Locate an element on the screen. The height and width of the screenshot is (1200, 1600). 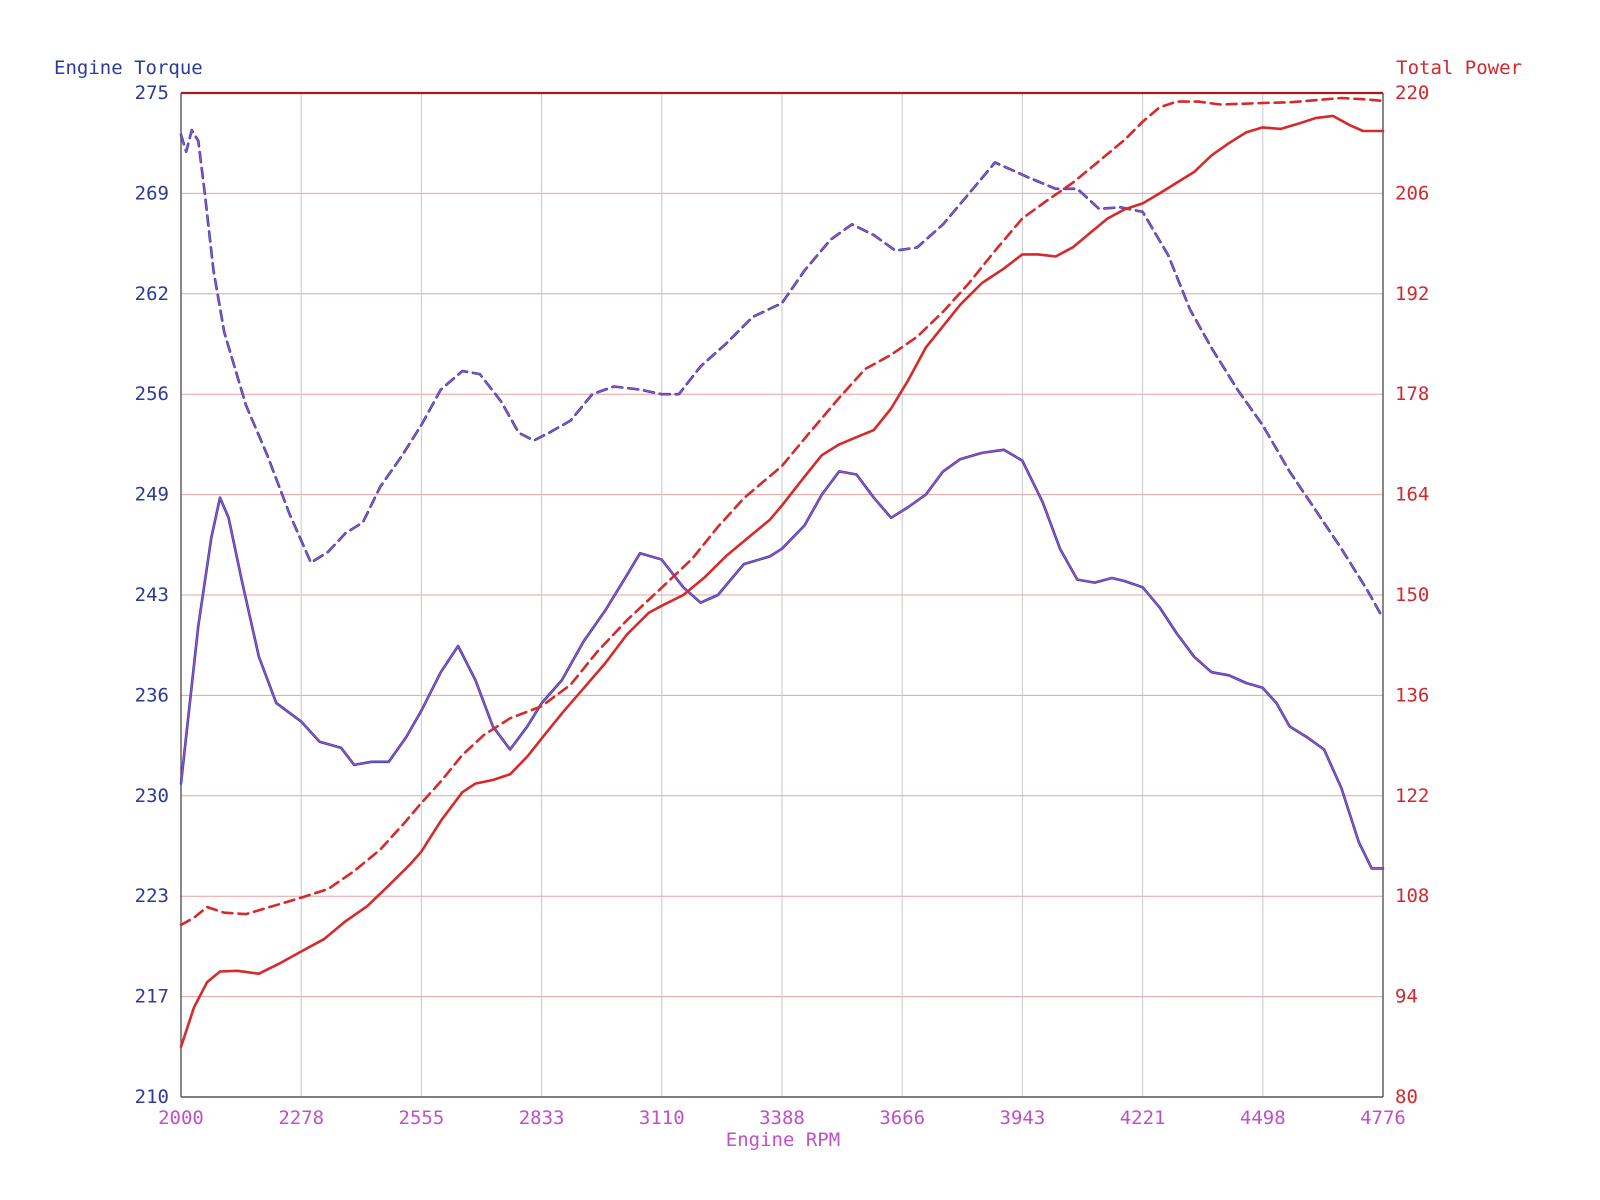
left-tick-label: 223 is located at coordinates (152, 896).